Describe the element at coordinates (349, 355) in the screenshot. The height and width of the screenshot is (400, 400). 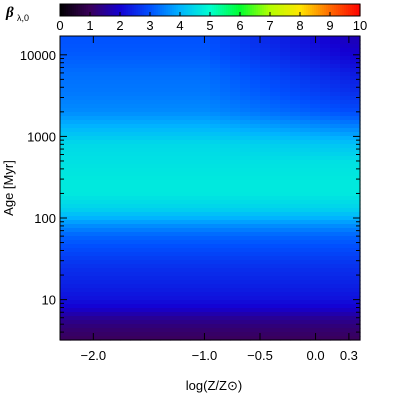
I see `x-tick-label: 0.3` at that location.